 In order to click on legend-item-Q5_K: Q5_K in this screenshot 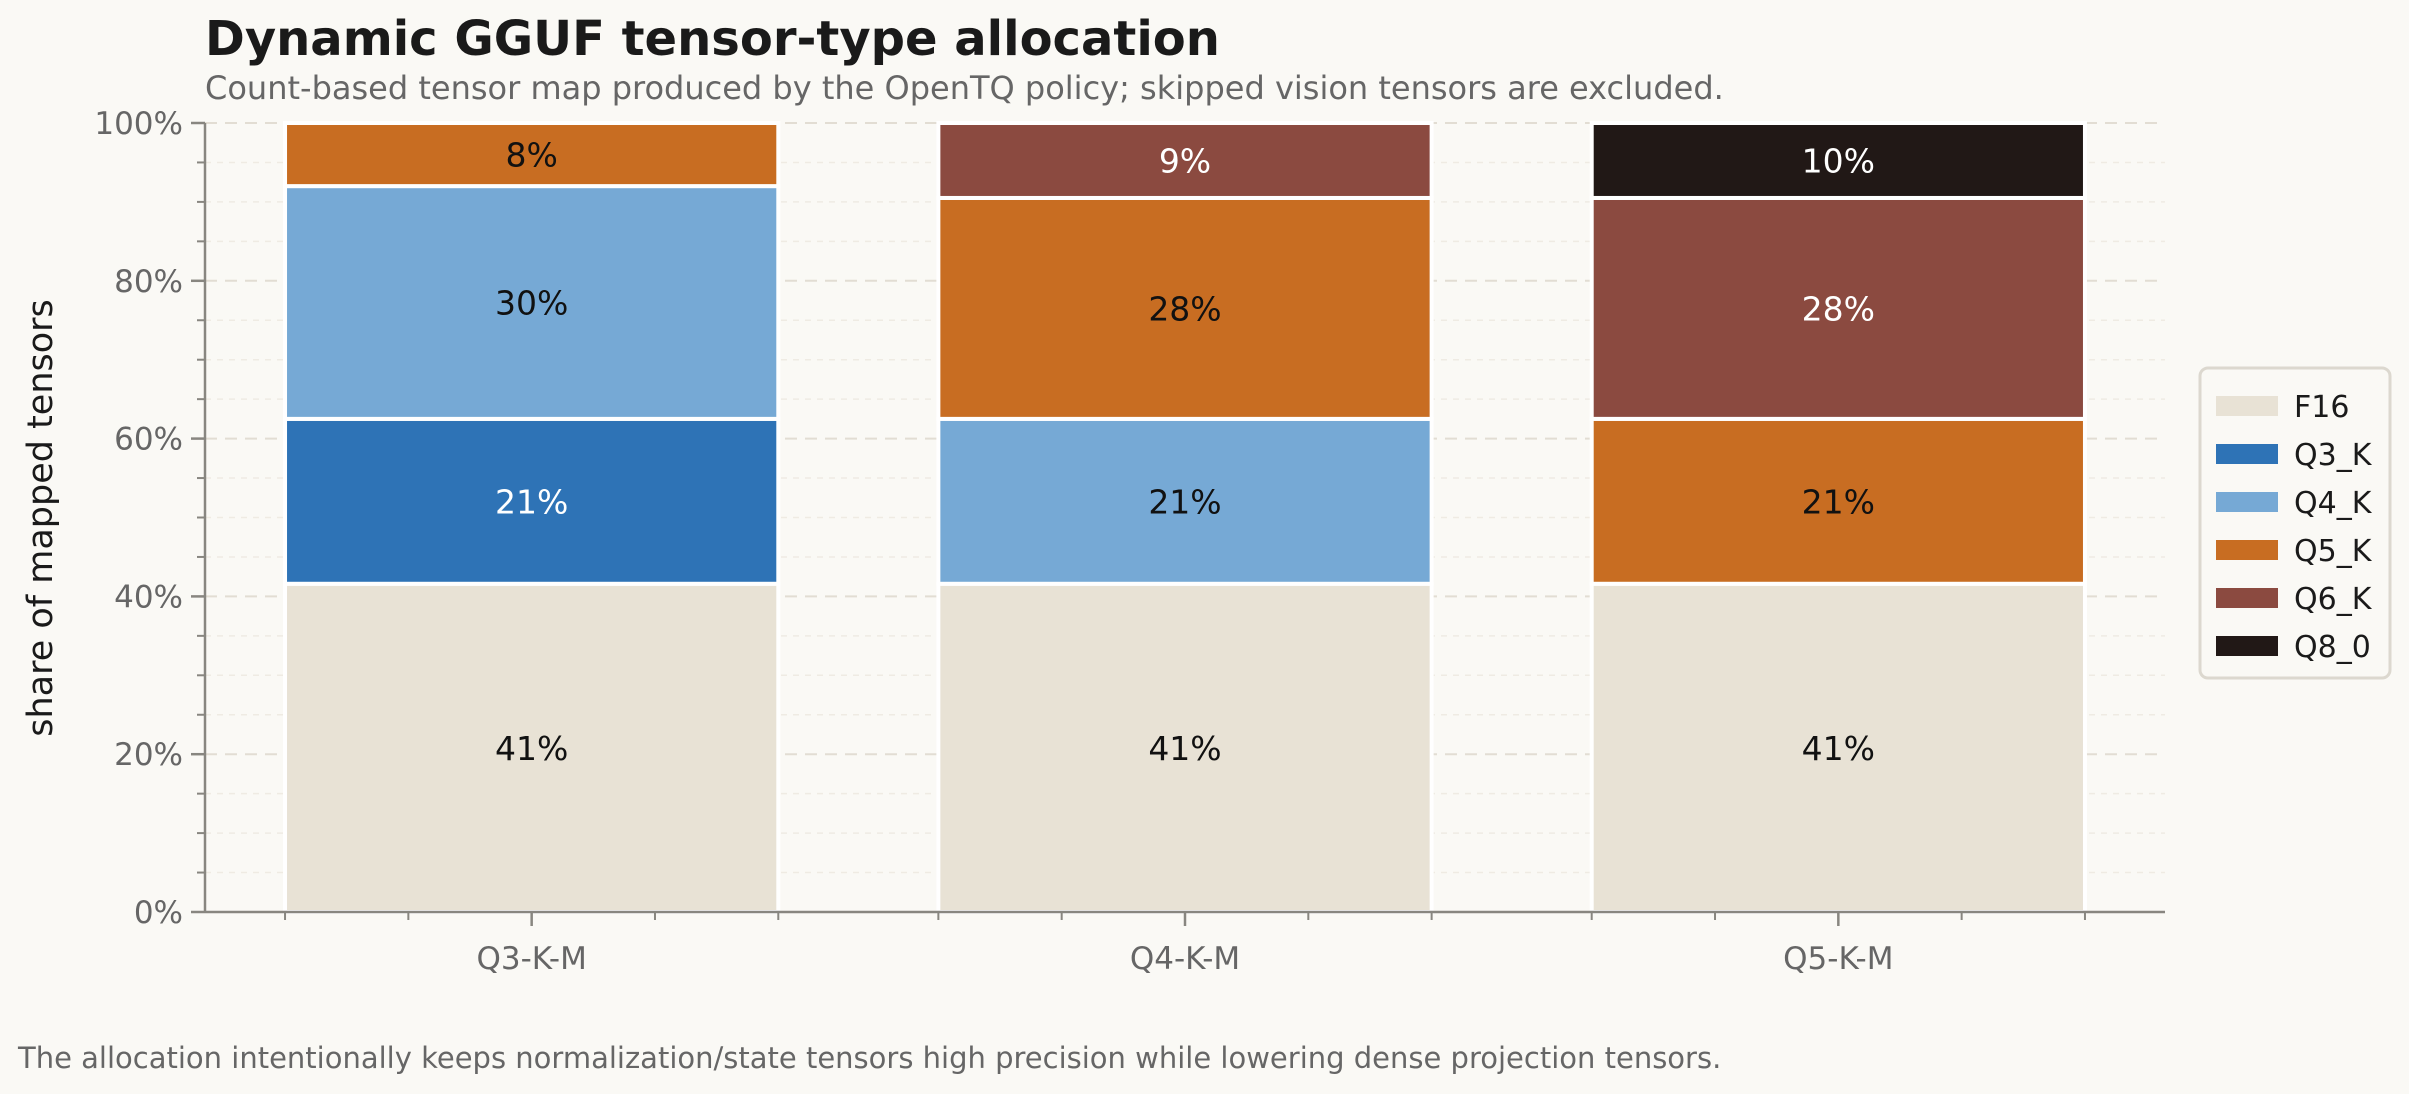, I will do `click(2294, 551)`.